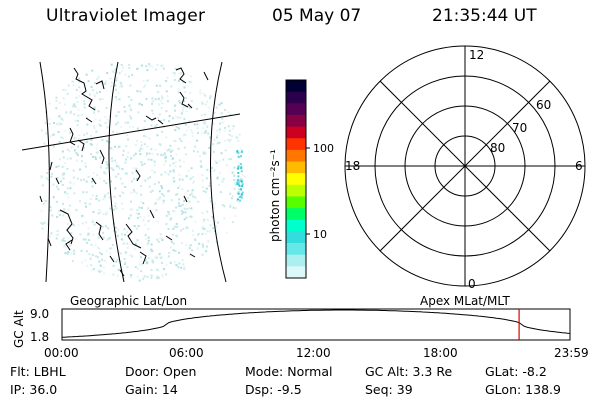 This screenshot has height=400, width=600. Describe the element at coordinates (389, 389) in the screenshot. I see `info-seq: Seq: 39` at that location.